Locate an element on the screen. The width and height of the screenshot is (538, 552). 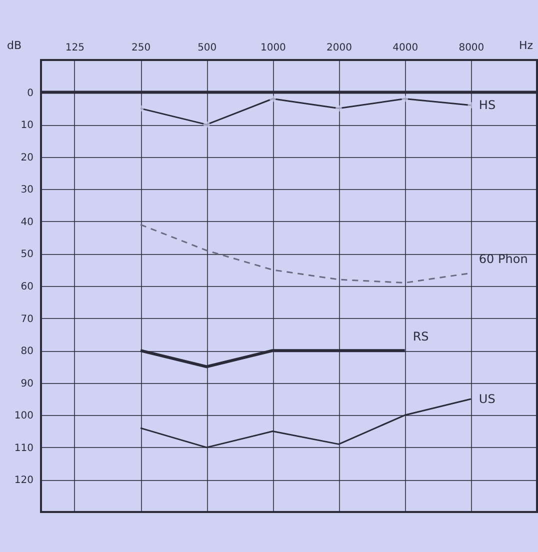
y-tick-label: 60 is located at coordinates (27, 287).